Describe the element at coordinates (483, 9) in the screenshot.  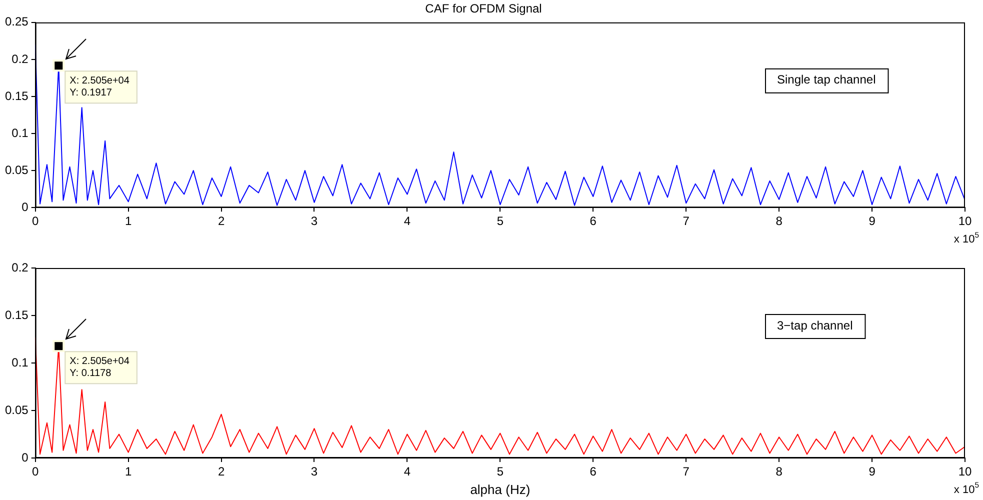
I see `chart-title: CAF for OFDM Signal` at that location.